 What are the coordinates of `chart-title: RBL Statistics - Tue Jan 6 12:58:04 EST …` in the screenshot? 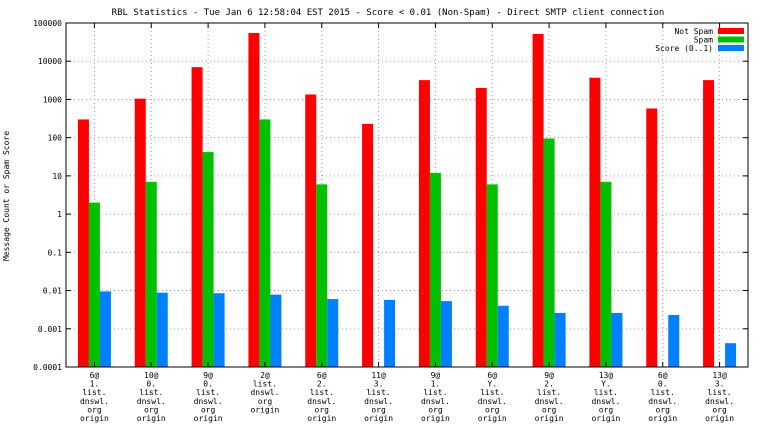 It's located at (388, 13).